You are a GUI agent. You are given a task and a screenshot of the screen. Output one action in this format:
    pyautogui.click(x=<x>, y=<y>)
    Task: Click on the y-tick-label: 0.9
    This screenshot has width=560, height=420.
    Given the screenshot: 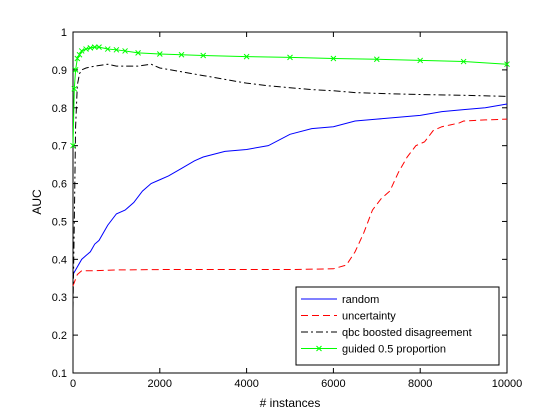 What is the action you would take?
    pyautogui.click(x=59, y=71)
    